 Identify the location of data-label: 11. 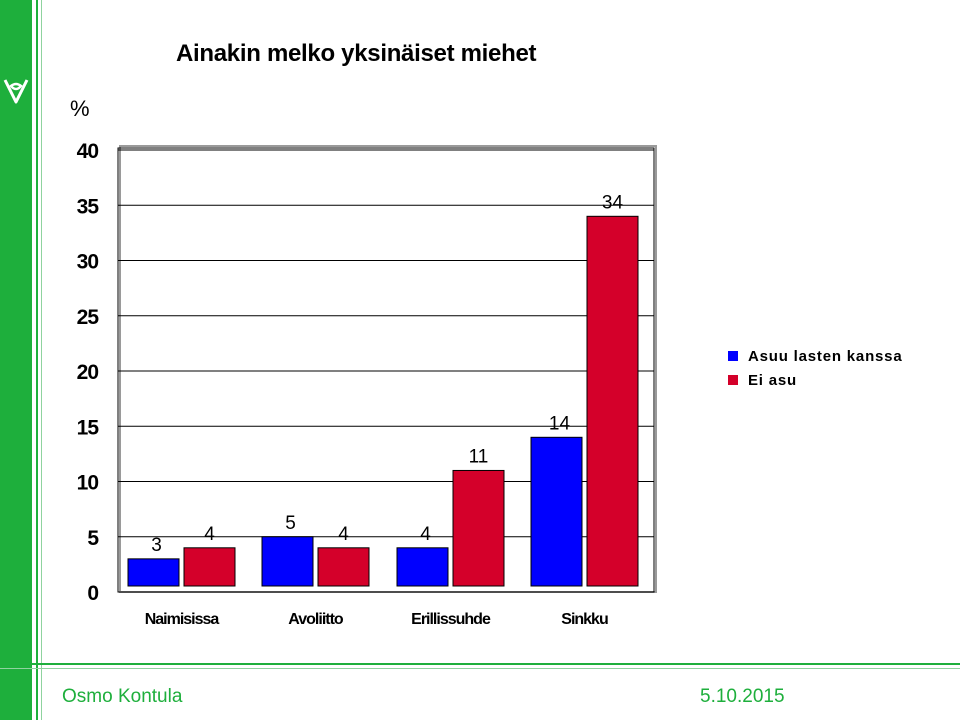
(479, 456).